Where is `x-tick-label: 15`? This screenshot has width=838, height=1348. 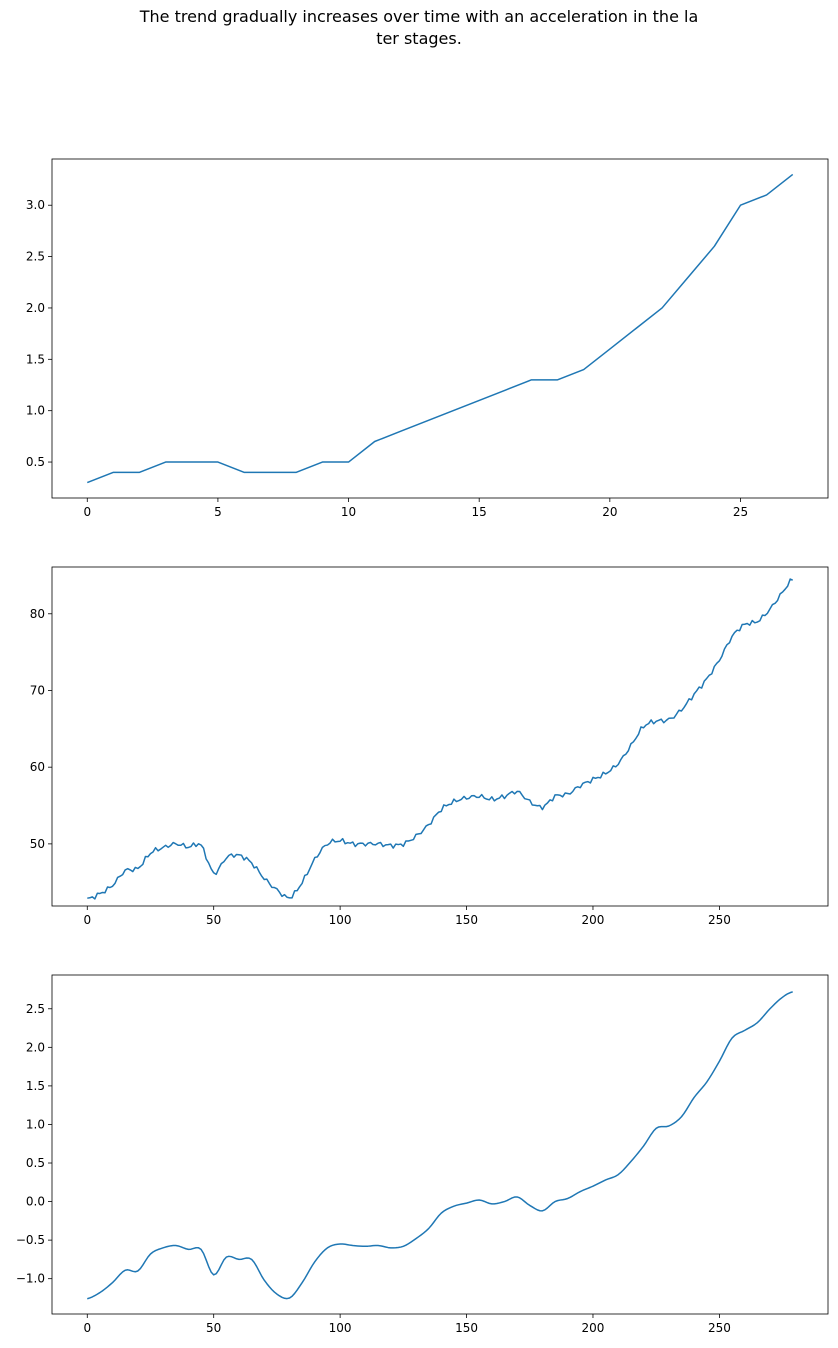
x-tick-label: 15 is located at coordinates (479, 512).